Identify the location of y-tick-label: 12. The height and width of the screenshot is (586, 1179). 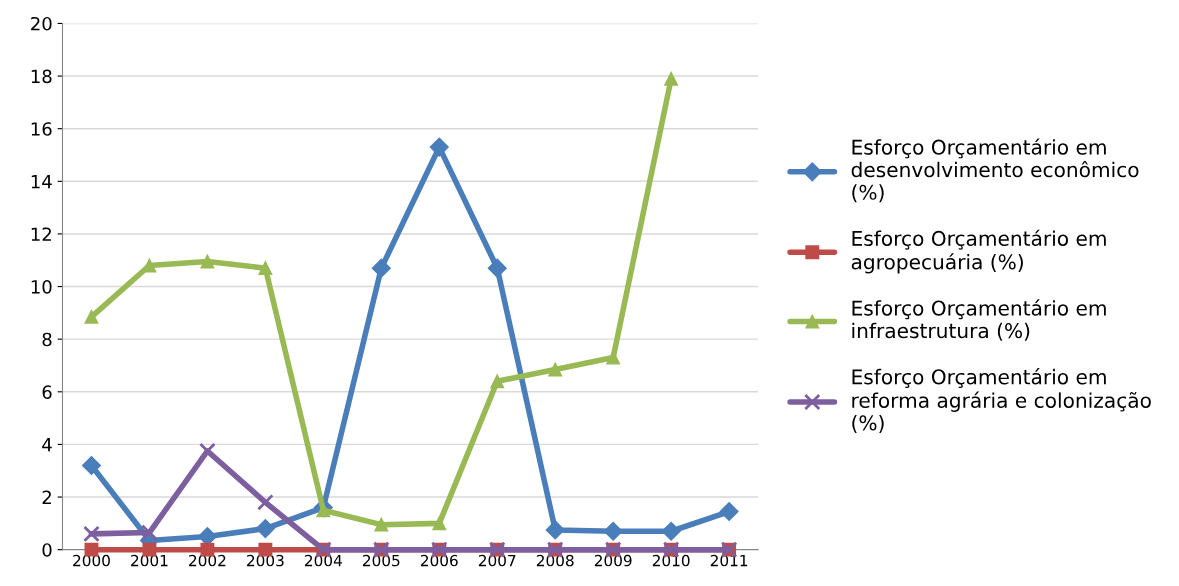
(41, 234).